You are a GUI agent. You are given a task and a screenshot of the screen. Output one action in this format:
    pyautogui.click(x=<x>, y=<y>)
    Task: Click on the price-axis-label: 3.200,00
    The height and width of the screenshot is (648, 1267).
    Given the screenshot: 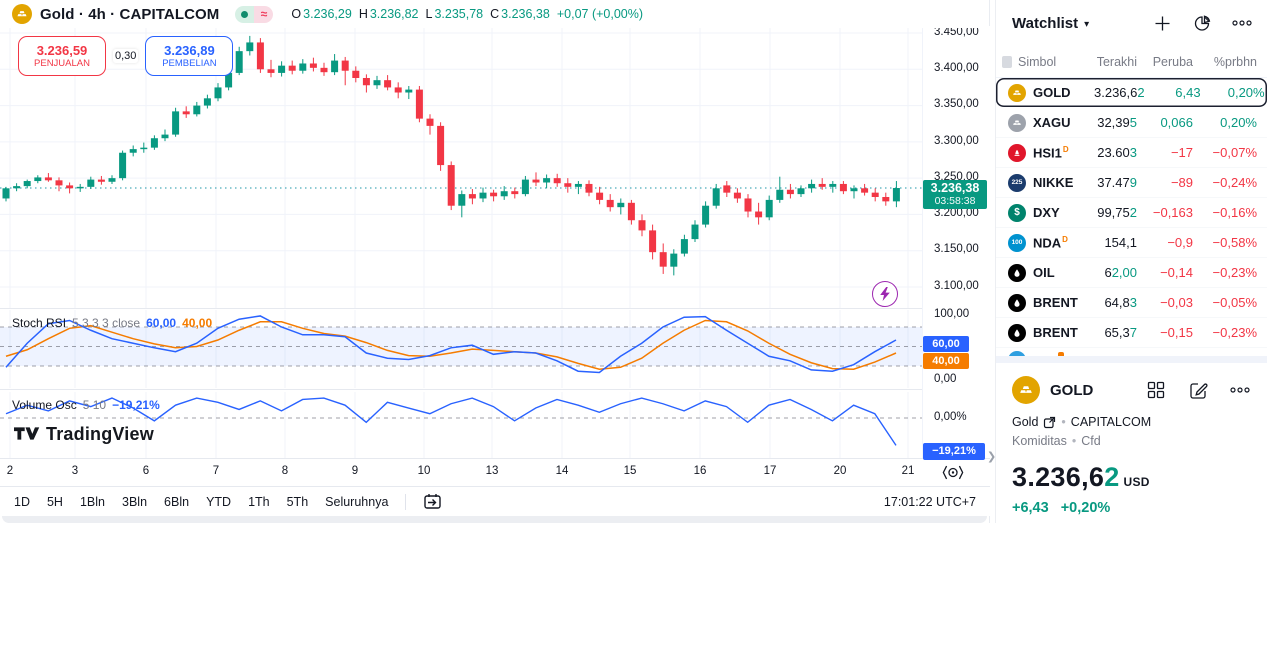 What is the action you would take?
    pyautogui.click(x=956, y=213)
    